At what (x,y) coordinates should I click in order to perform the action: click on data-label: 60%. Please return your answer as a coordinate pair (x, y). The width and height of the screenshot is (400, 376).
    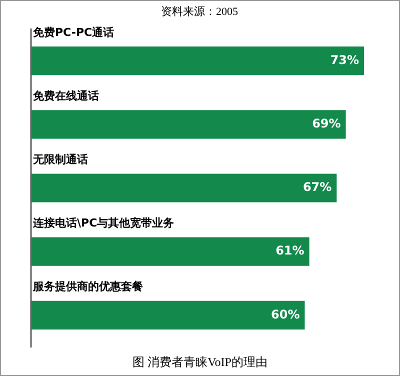
    Looking at the image, I should click on (285, 314).